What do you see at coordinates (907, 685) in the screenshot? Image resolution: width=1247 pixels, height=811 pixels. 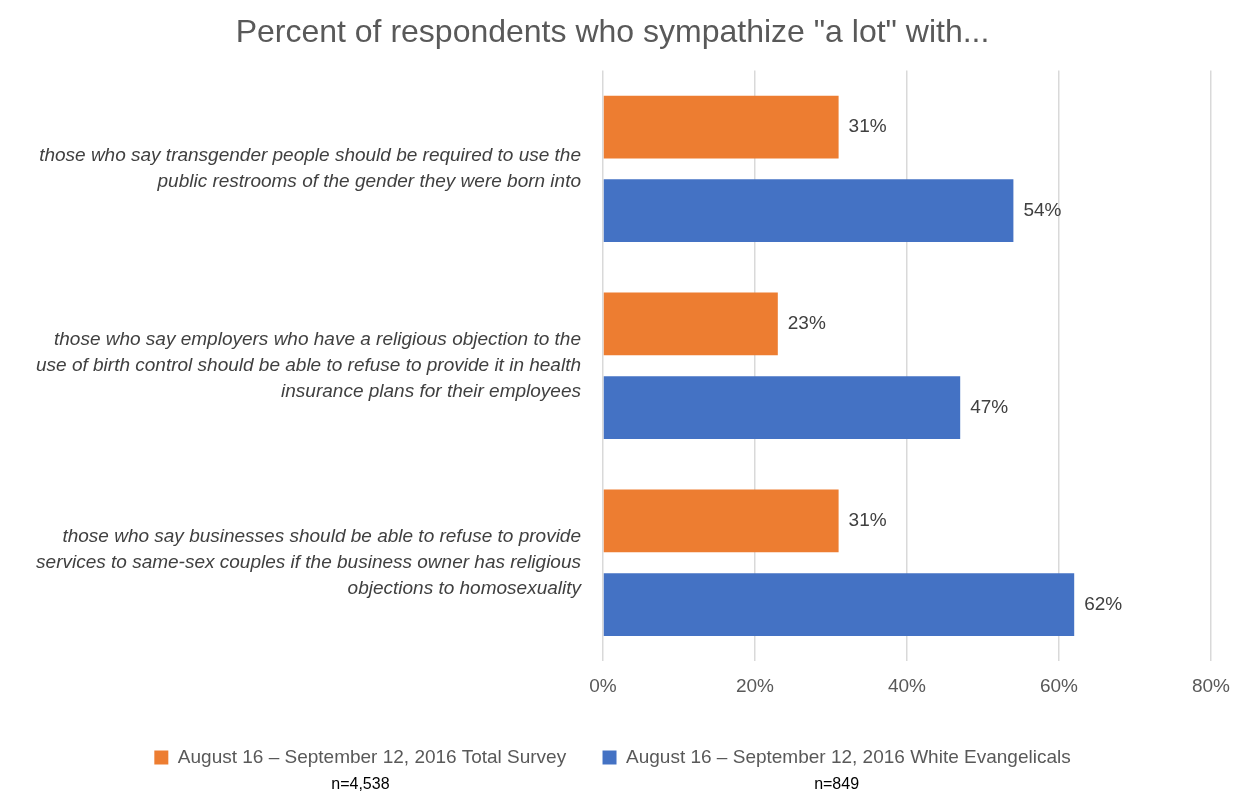 I see `x-tick-label: 40%` at bounding box center [907, 685].